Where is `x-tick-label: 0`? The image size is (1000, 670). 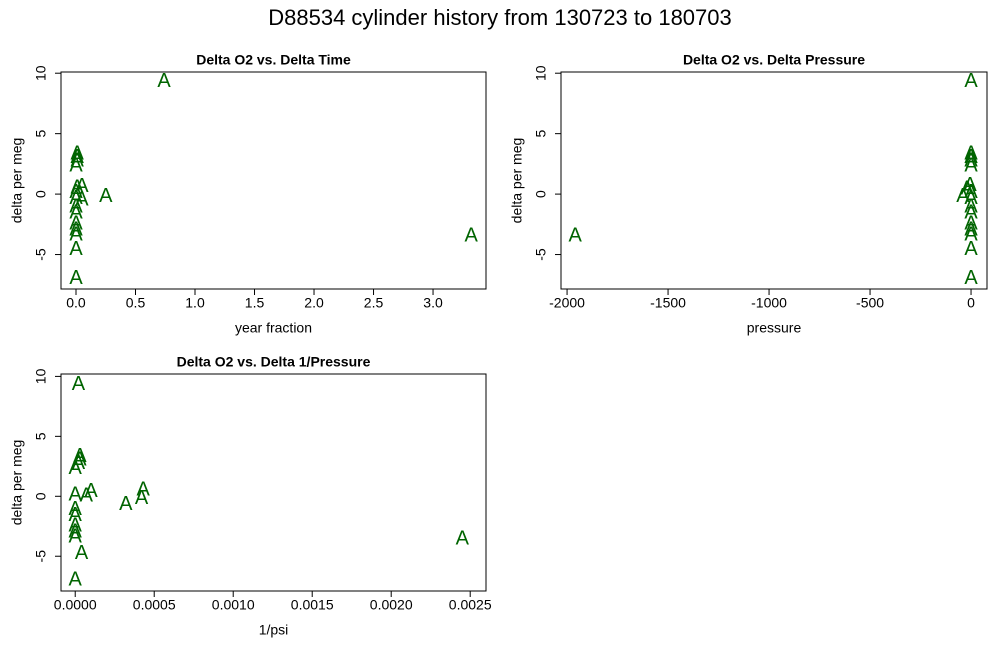
x-tick-label: 0 is located at coordinates (971, 303).